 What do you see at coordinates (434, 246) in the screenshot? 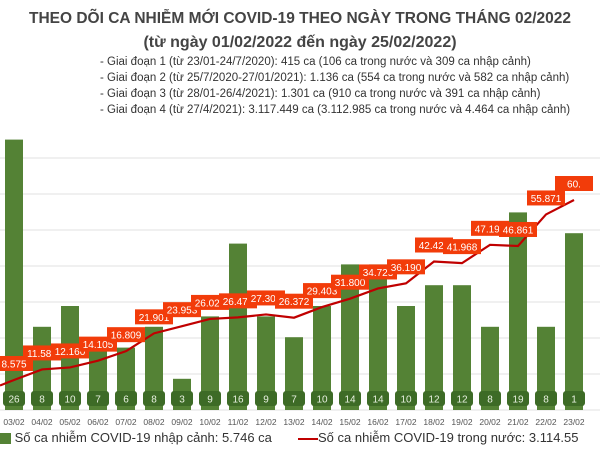
I see `line-label: 42.427` at bounding box center [434, 246].